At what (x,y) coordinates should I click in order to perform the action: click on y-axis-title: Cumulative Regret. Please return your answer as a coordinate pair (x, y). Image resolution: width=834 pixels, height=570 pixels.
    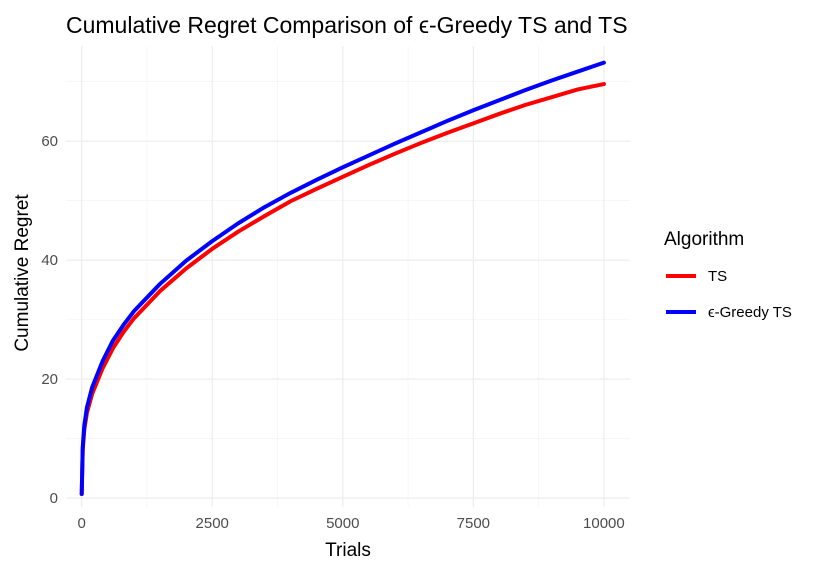
    Looking at the image, I should click on (22, 273).